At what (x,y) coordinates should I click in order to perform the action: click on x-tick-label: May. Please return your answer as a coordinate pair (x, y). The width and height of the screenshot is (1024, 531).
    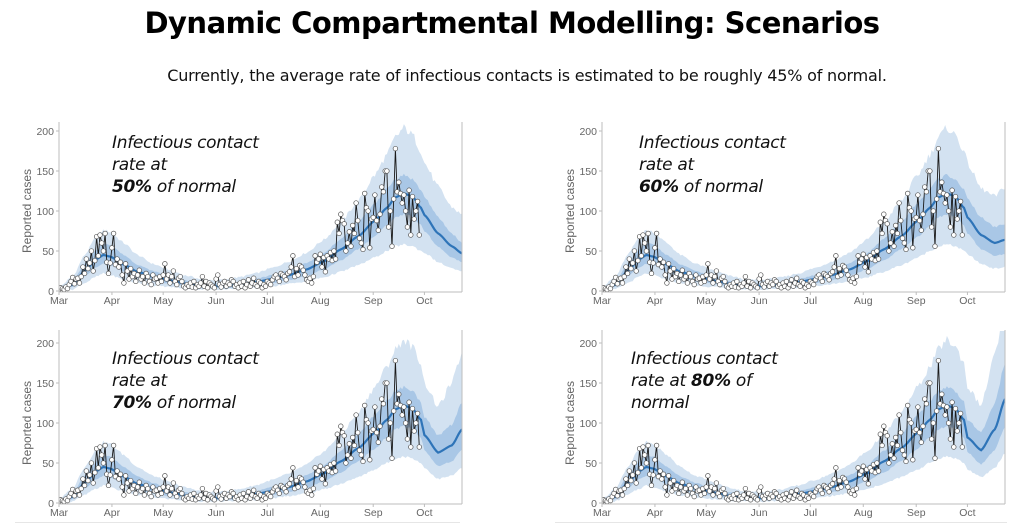
    Looking at the image, I should click on (706, 513).